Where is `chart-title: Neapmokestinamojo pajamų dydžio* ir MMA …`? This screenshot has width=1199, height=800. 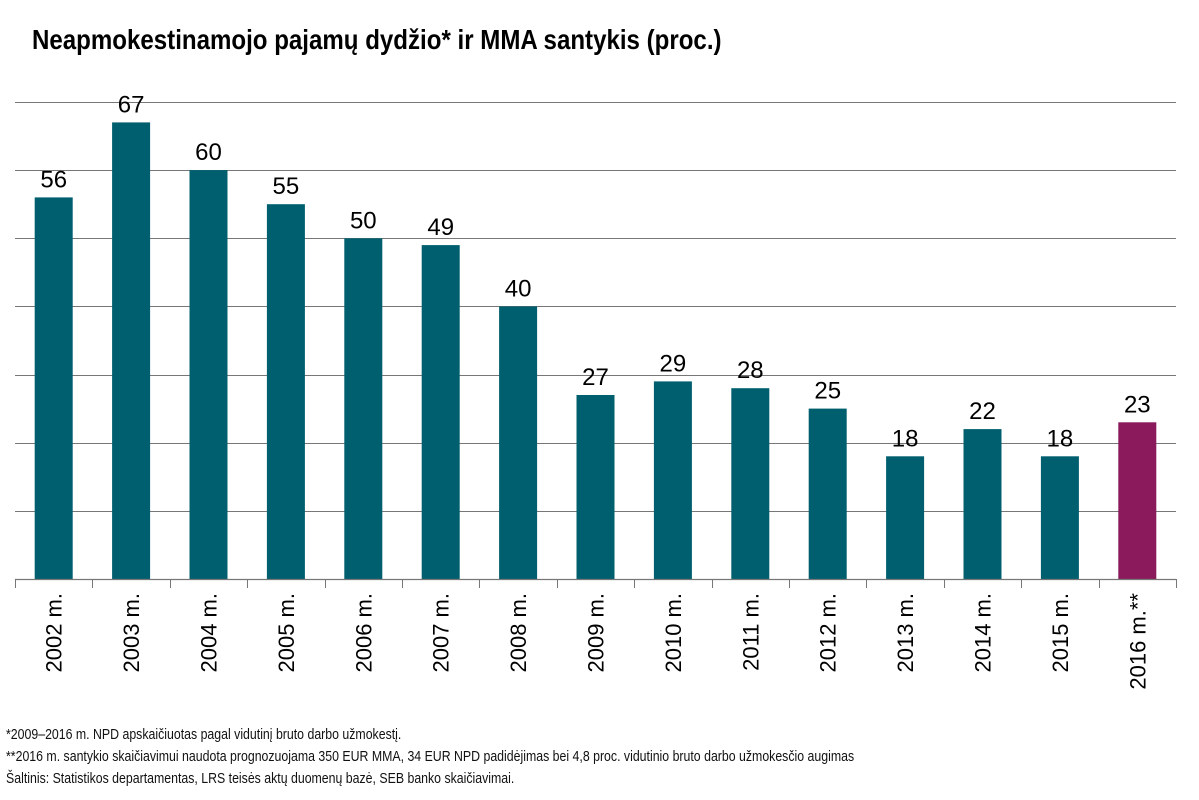
chart-title: Neapmokestinamojo pajamų dydžio* ir MMA … is located at coordinates (377, 39).